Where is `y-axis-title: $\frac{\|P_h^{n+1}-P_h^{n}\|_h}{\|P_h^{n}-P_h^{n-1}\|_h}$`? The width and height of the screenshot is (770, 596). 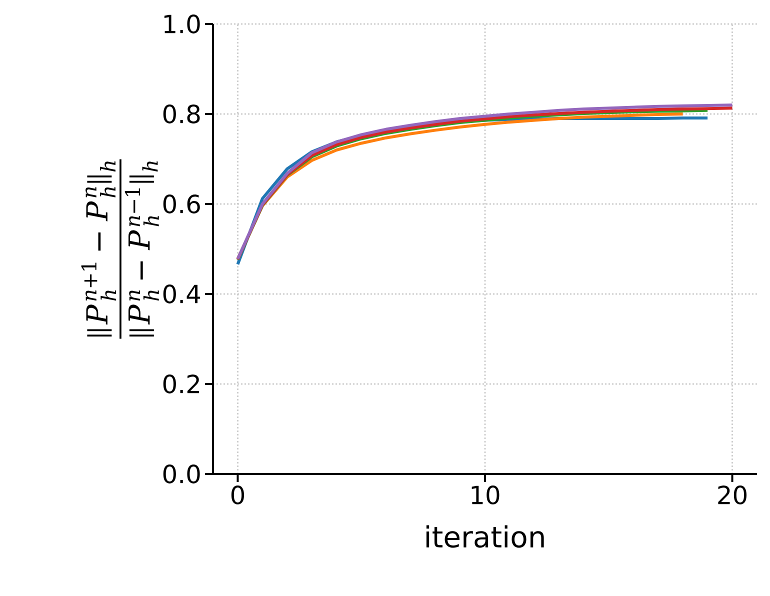
y-axis-title: $\frac{\|P_h^{n+1}-P_h^{n}\|_h}{\|P_h^{n}-P_h^{n-1}\|_h}$ is located at coordinates (120, 249).